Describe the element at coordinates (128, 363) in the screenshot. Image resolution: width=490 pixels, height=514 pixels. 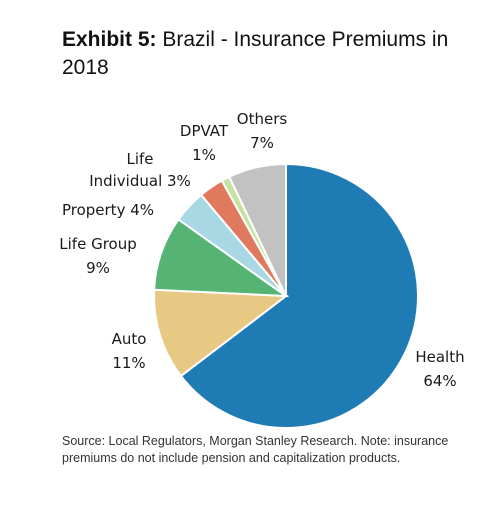
I see `label-auto-value: 11%` at that location.